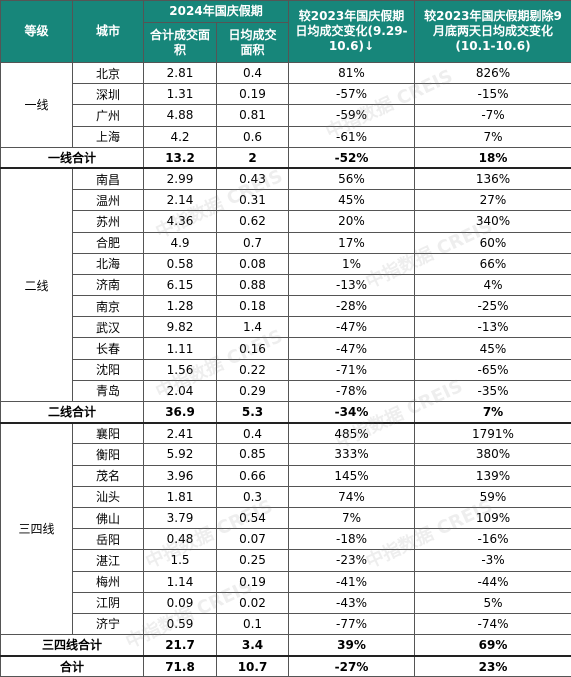 The height and width of the screenshot is (677, 571). I want to click on cell: -57%, so click(351, 94).